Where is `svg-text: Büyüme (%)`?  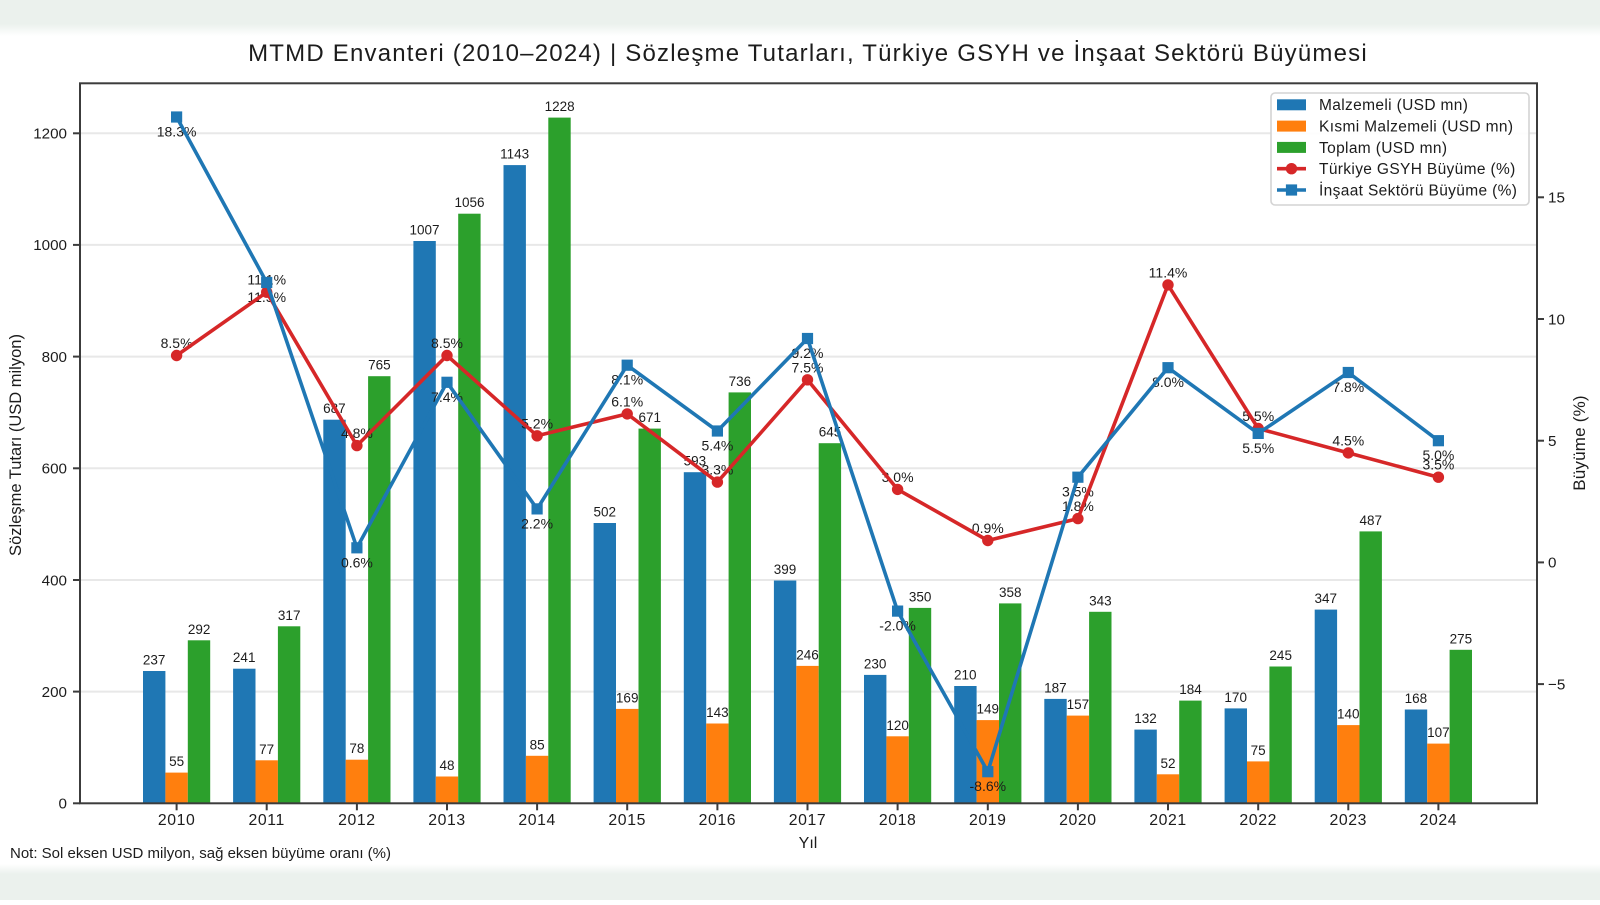
svg-text: Büyüme (%) is located at coordinates (1579, 443).